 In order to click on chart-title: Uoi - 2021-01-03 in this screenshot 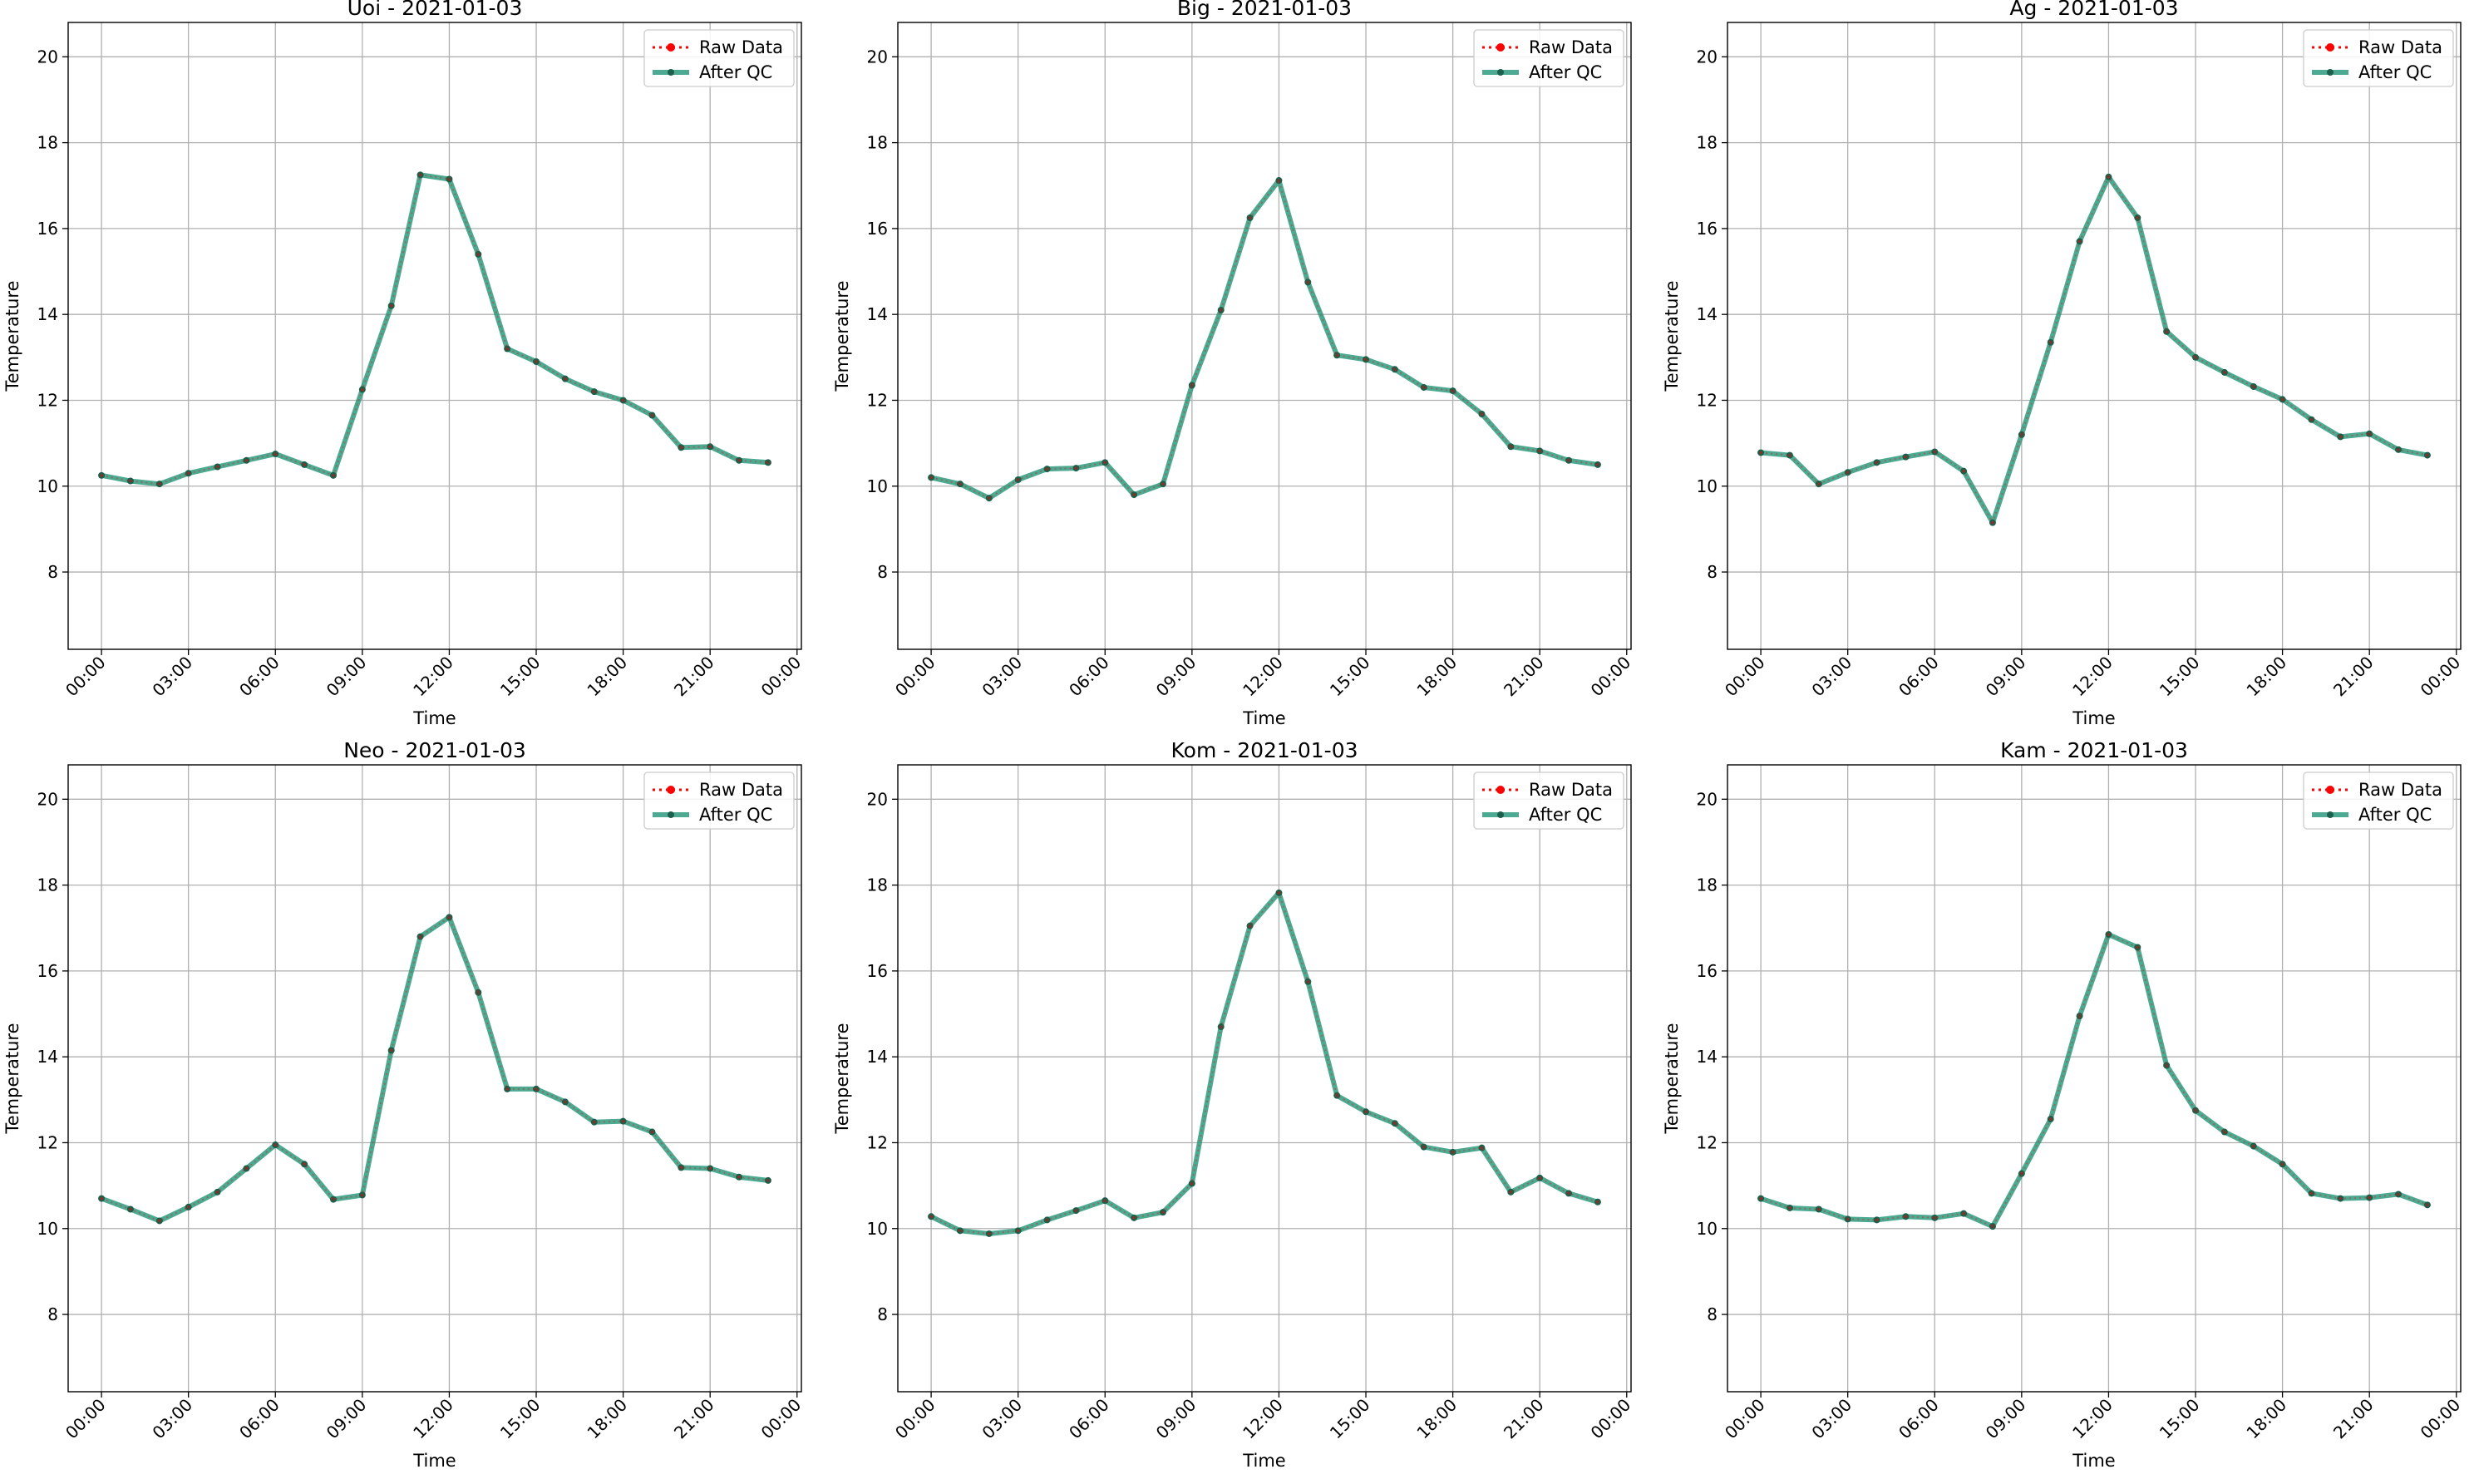, I will do `click(435, 10)`.